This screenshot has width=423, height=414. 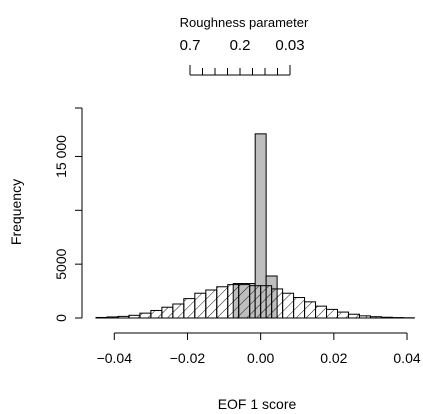 I want to click on hatched-series, so click(x=255, y=301).